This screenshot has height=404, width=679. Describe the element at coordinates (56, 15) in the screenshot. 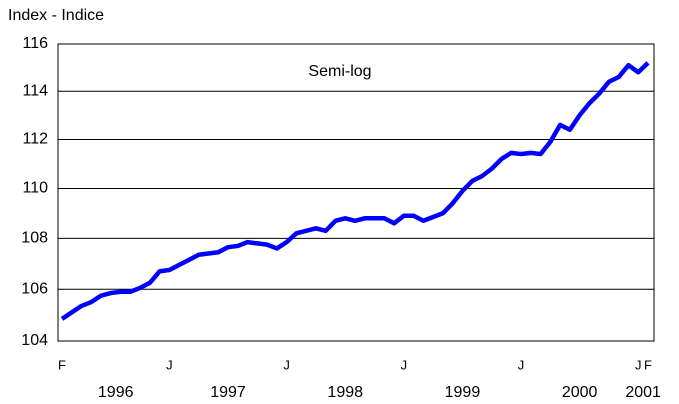

I see `chart-title: Index - Indice` at that location.